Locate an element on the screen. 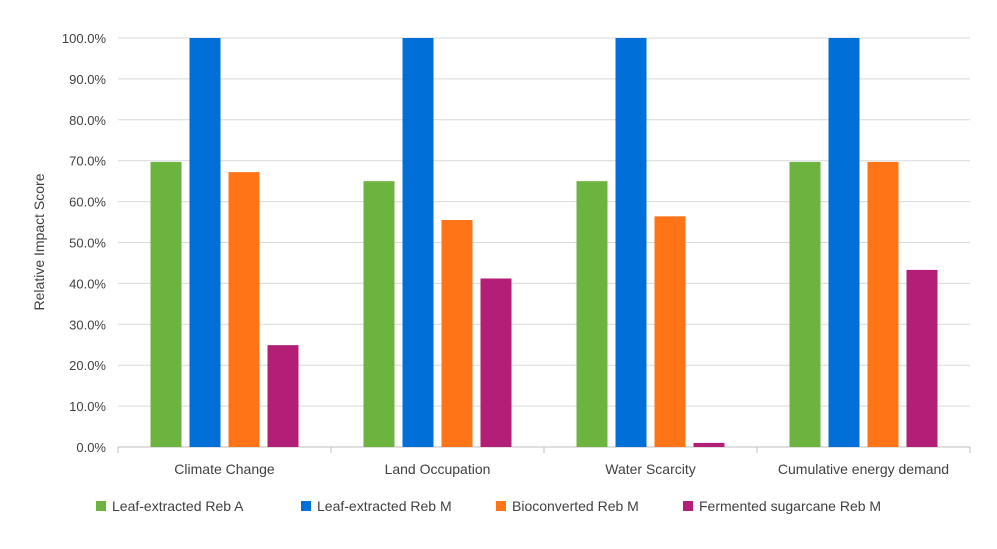  y-tick-label: 20.0% is located at coordinates (87, 365).